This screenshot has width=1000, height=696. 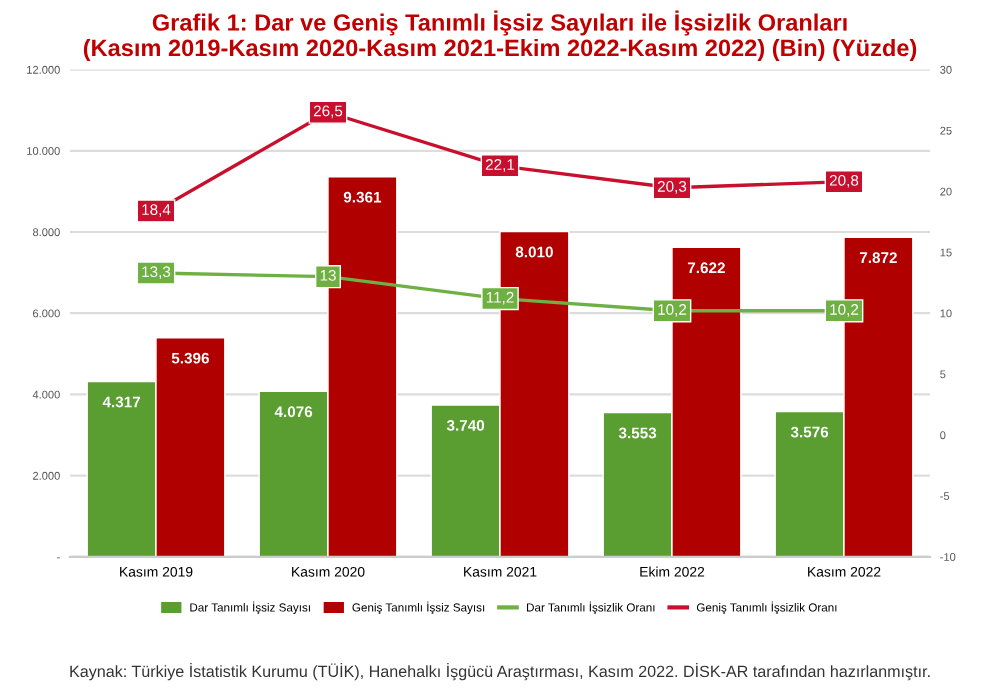 I want to click on text: Kaynak: Türkiye İstatistik Kurumu (TÜİK), Hanehalkı İşgücü Araştırması, Kasım 2022. DİSK-AR tarafından hazırlanmıştır., so click(x=500, y=671).